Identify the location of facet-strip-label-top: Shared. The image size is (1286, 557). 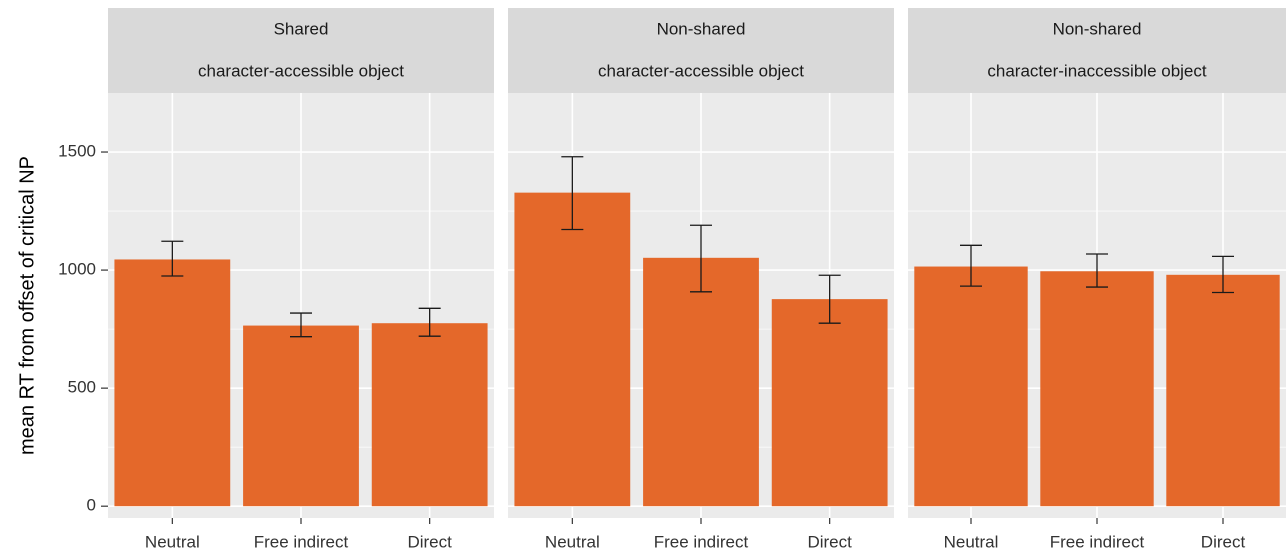
(301, 28).